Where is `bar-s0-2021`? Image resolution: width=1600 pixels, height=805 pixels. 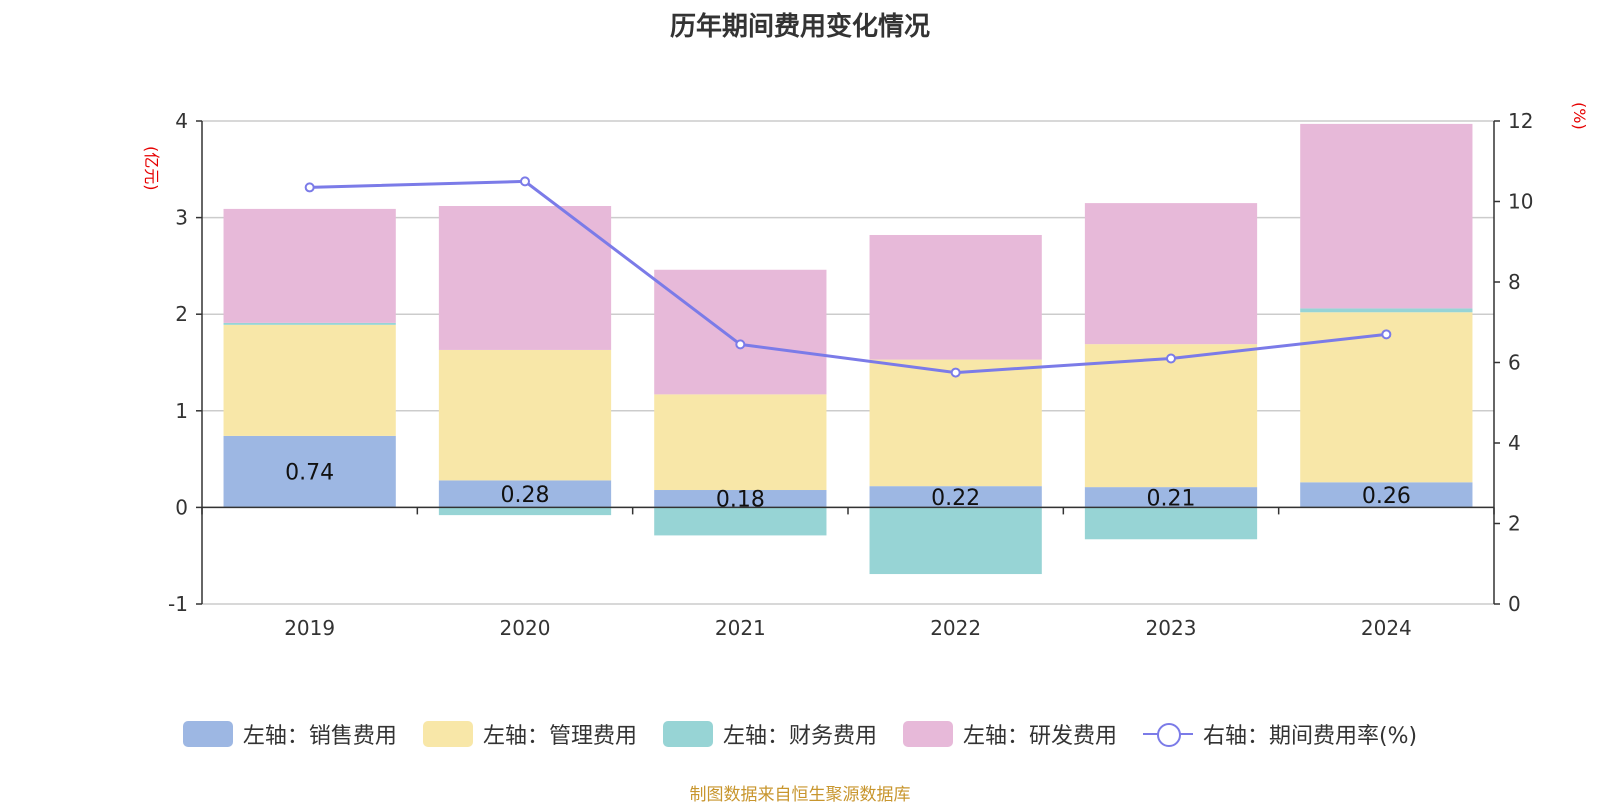 bar-s0-2021 is located at coordinates (740, 499).